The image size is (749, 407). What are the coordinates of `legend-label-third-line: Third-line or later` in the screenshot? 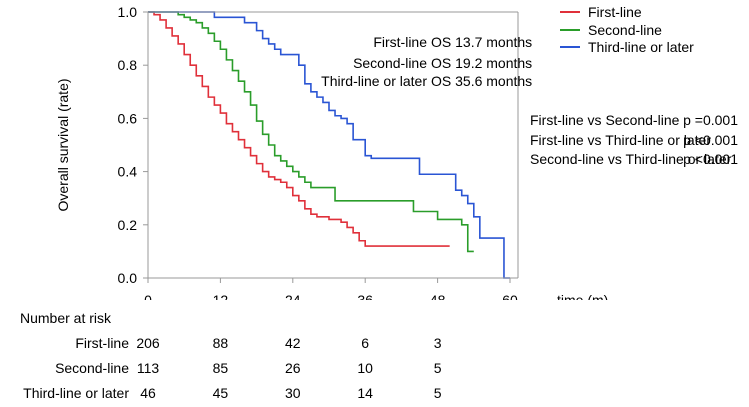 It's located at (641, 47).